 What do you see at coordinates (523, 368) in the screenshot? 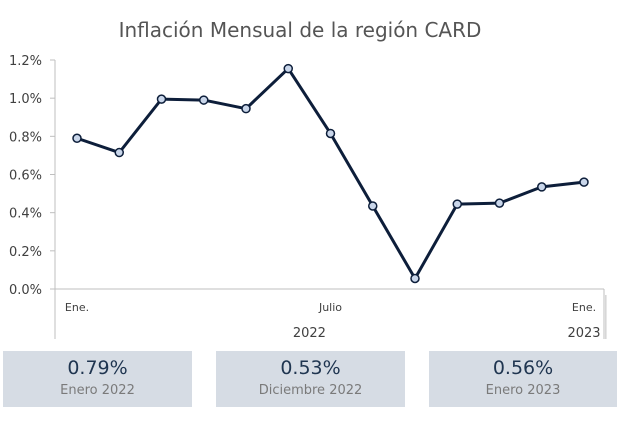
I see `summary-card-value: 0.56%` at bounding box center [523, 368].